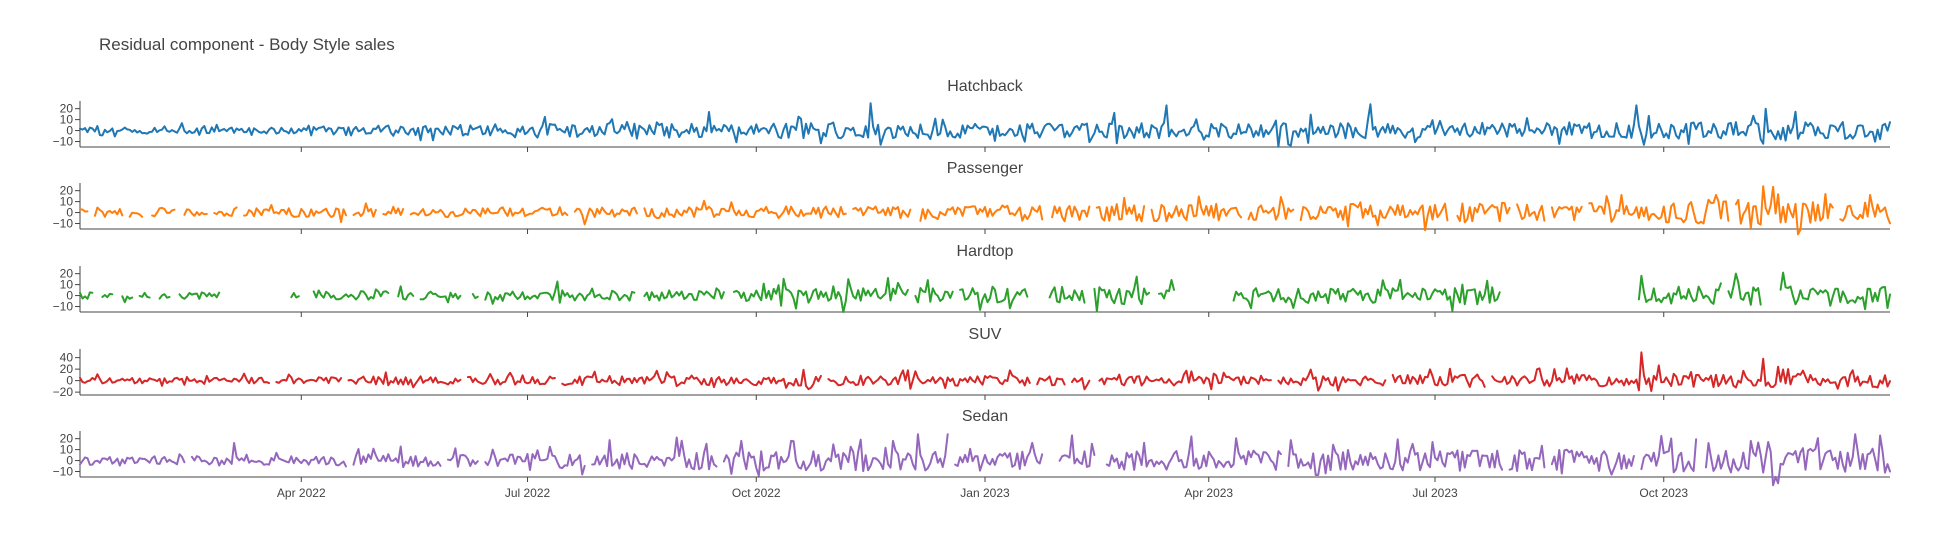  Describe the element at coordinates (247, 44) in the screenshot. I see `chart-title: Residual component - Body Style sales` at that location.